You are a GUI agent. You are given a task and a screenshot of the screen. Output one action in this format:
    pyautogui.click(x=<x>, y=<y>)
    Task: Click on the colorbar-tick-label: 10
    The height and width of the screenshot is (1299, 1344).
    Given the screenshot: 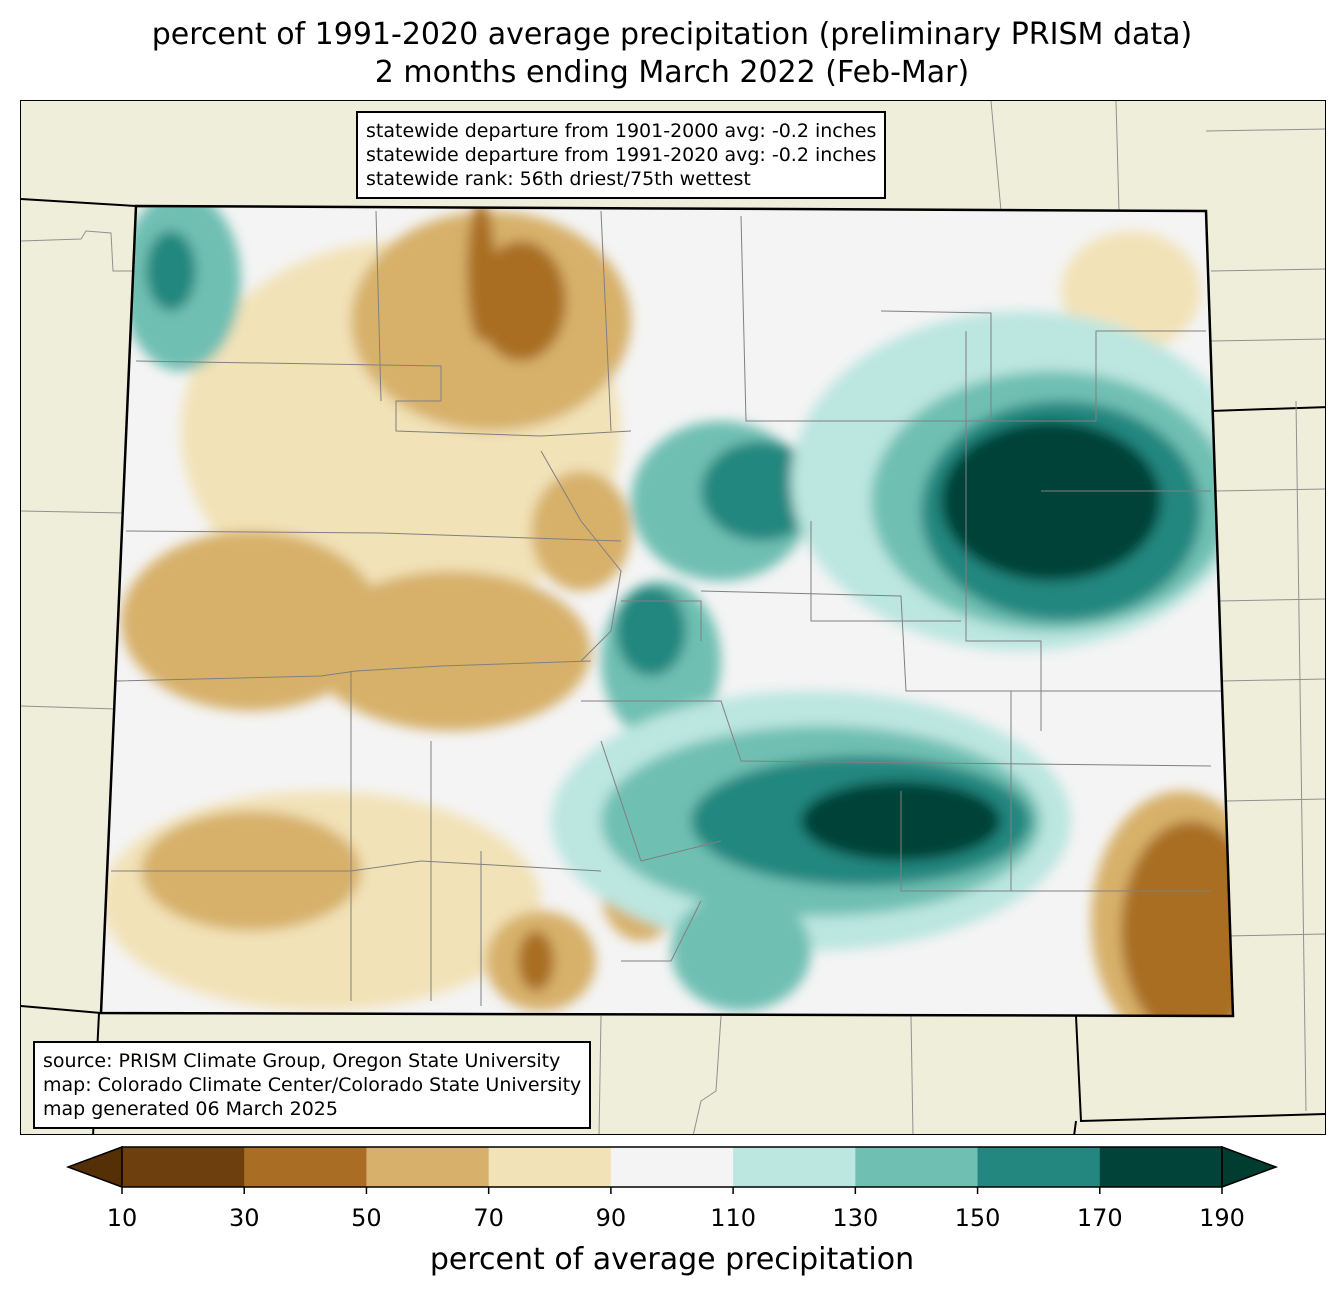 What is the action you would take?
    pyautogui.click(x=122, y=1218)
    